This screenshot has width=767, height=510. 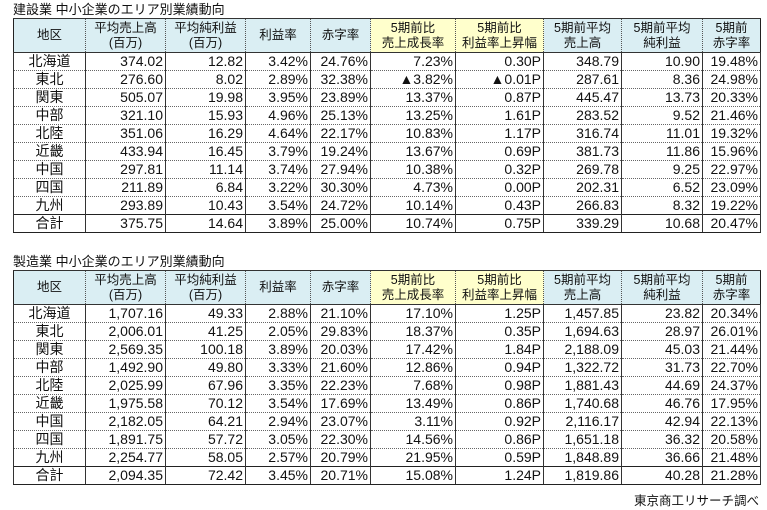 What do you see at coordinates (499, 367) in the screenshot?
I see `value-cell: 0.94P` at bounding box center [499, 367].